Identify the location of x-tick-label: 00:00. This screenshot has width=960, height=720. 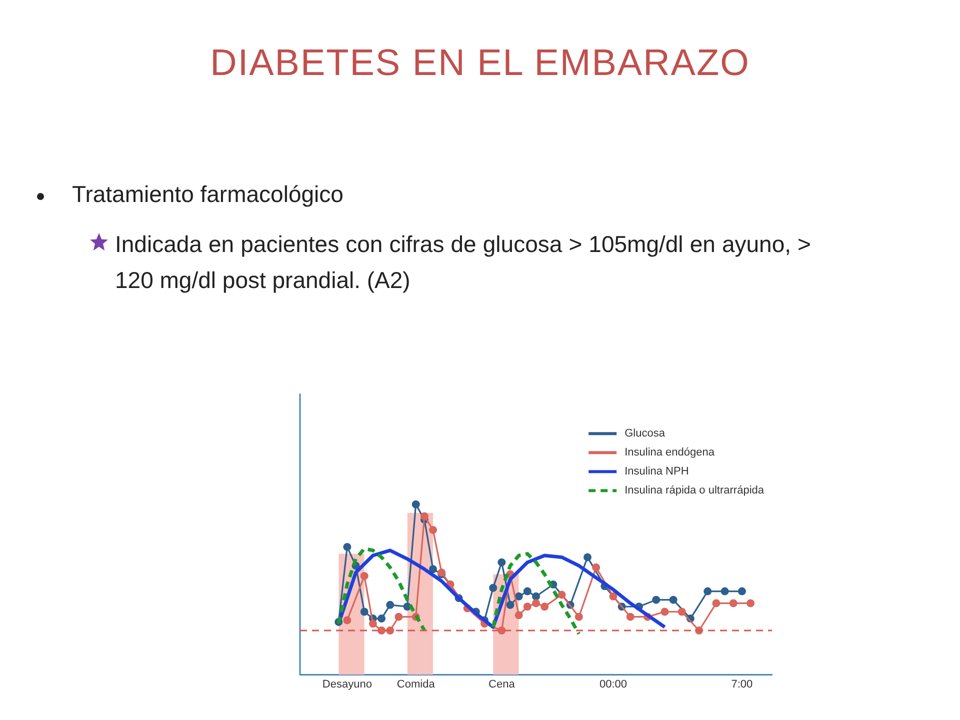
(613, 684).